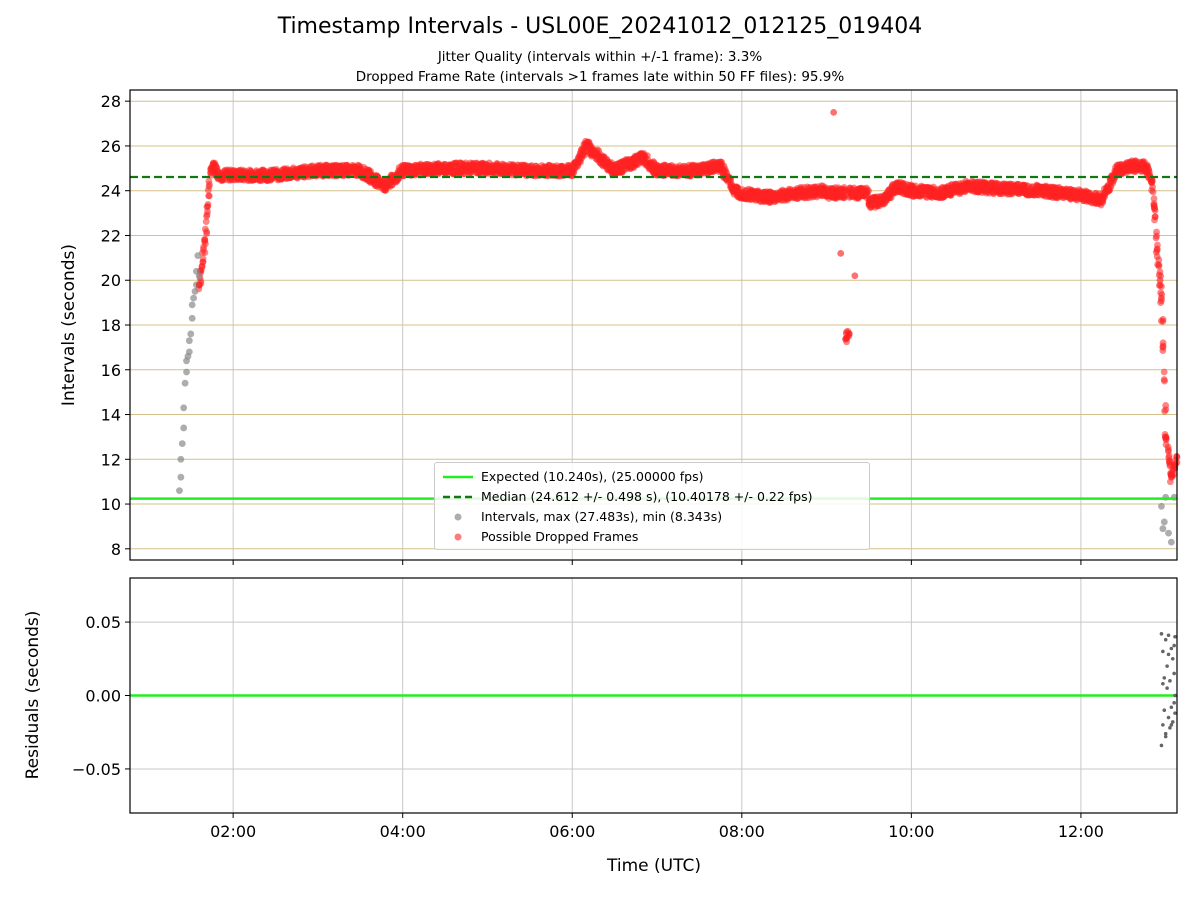  Describe the element at coordinates (116, 549) in the screenshot. I see `top-y-tick-label: 8` at that location.